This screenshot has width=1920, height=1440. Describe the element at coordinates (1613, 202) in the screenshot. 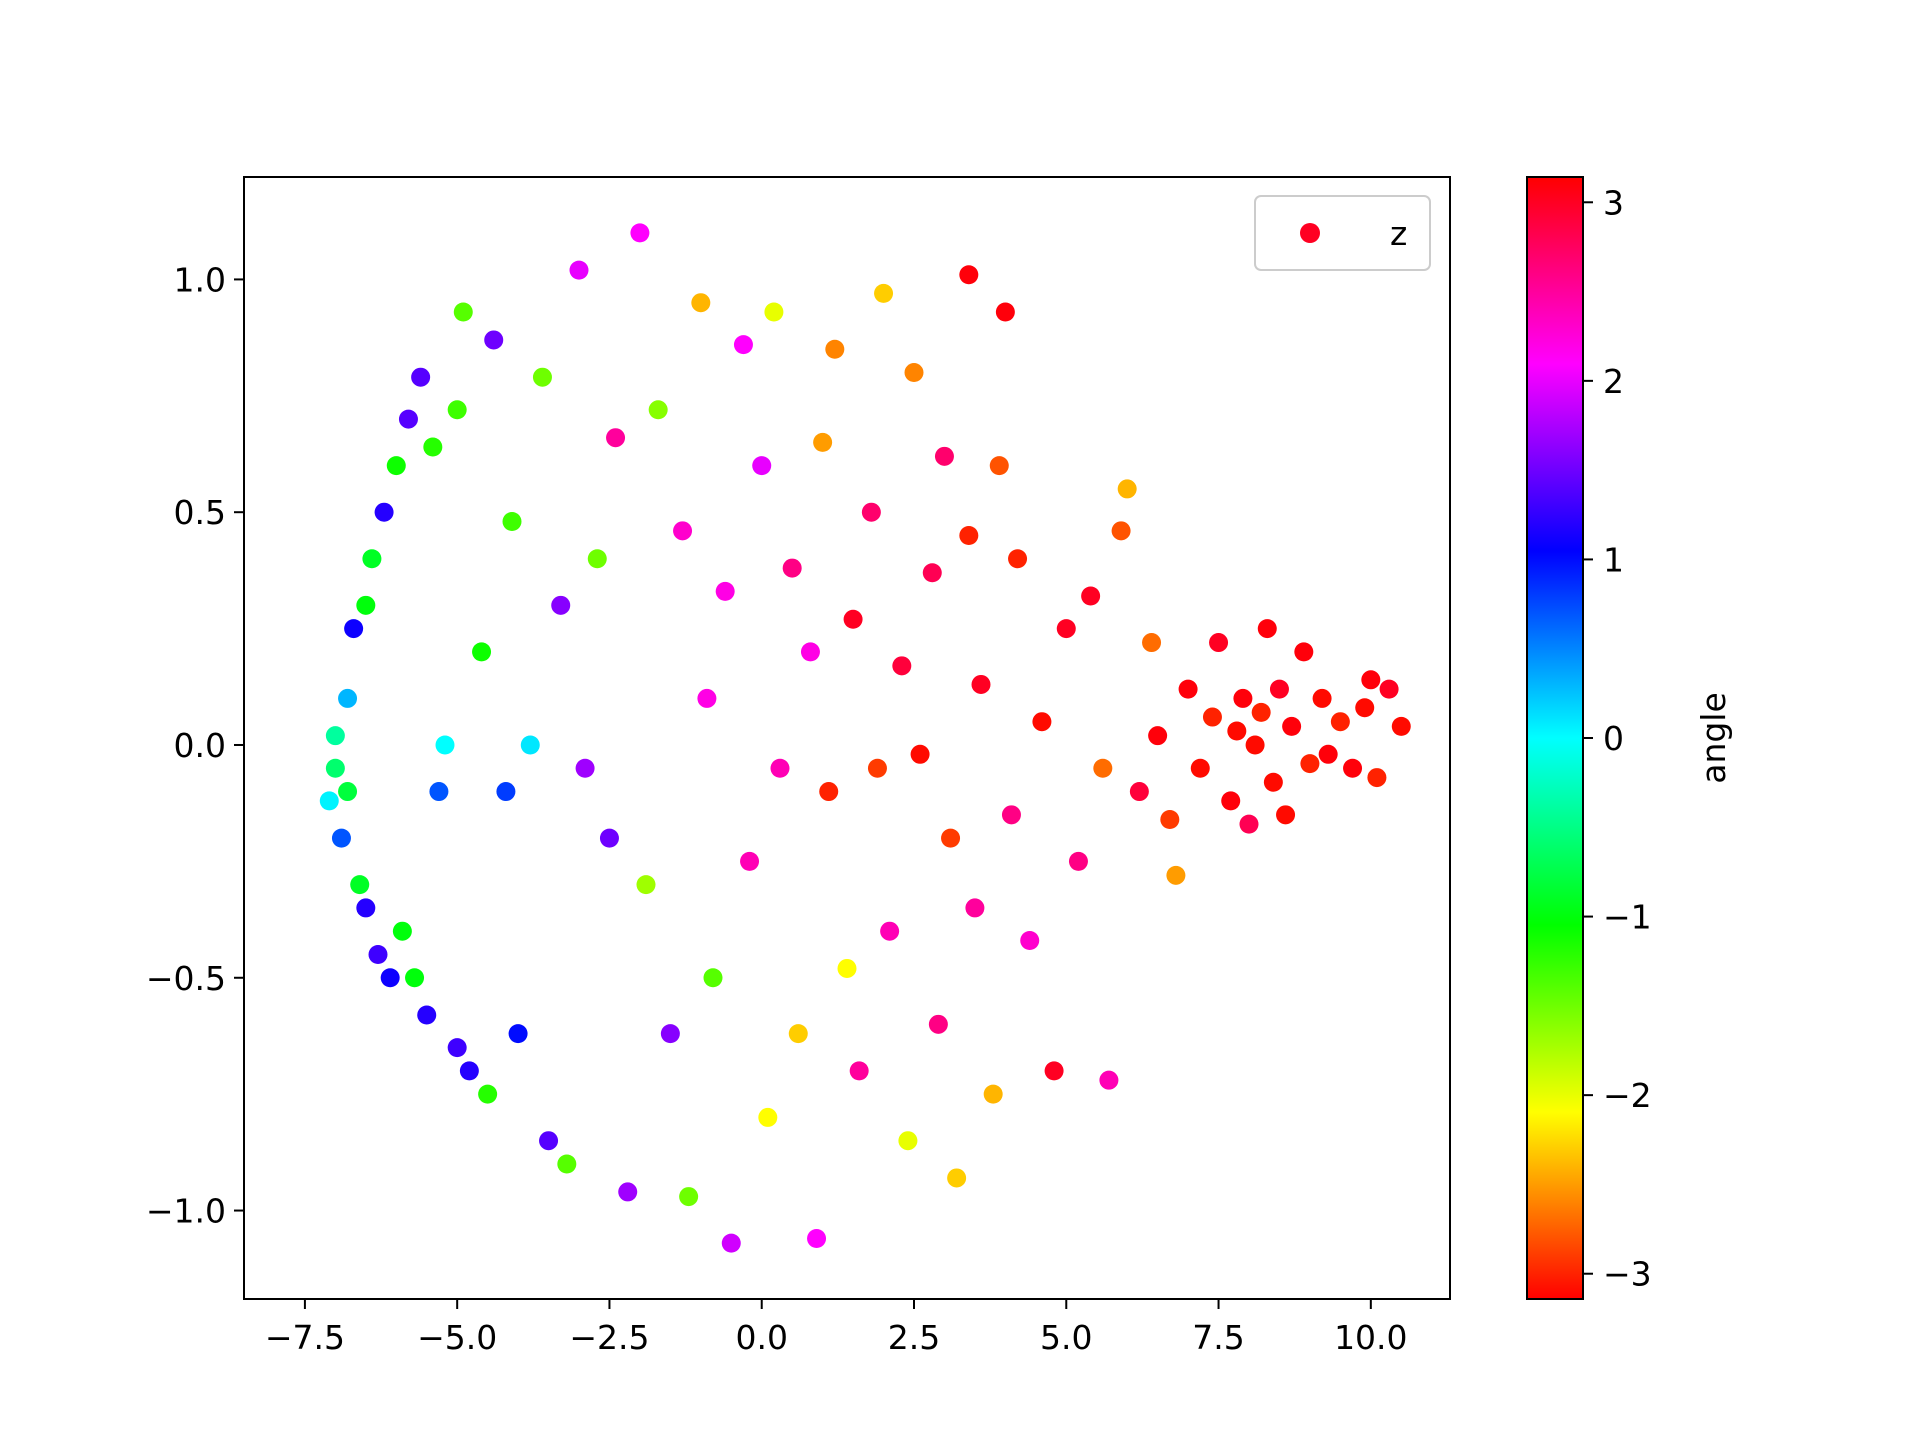

I see `colorbar-tick-label: 3` at that location.